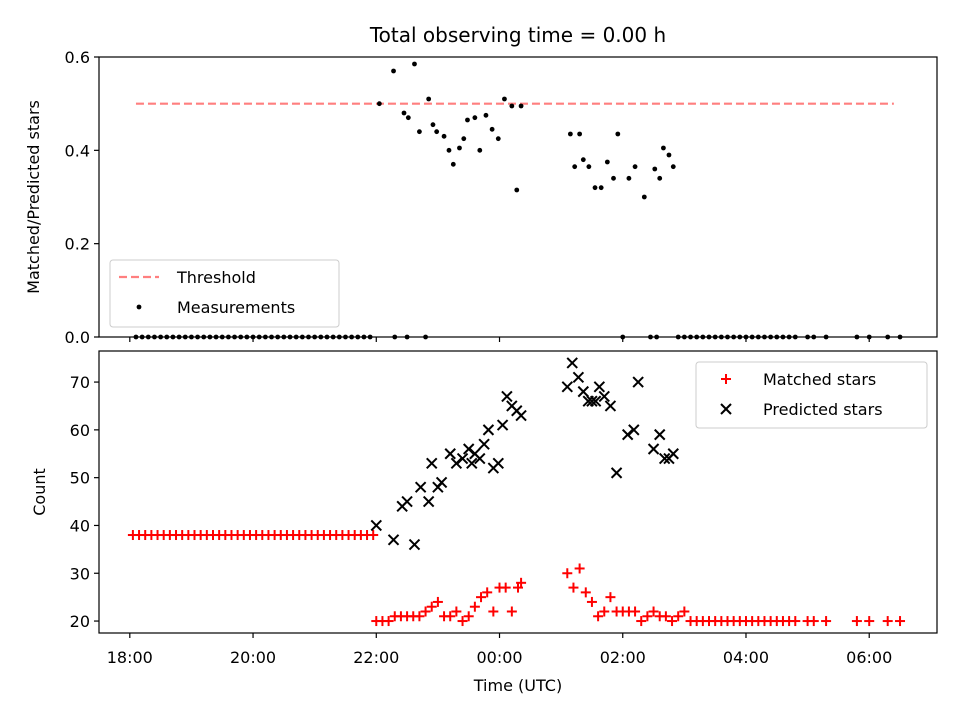  Describe the element at coordinates (77, 150) in the screenshot. I see `y-tick-label: 0.4` at that location.